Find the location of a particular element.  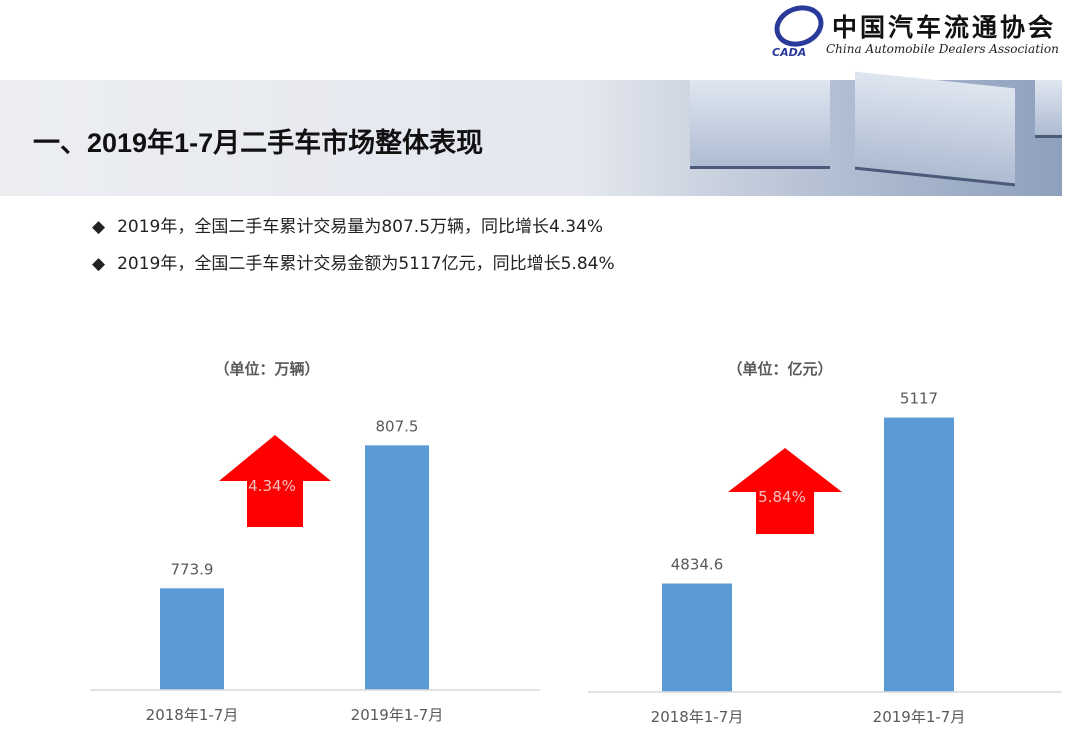

logo-abbr: CADA is located at coordinates (789, 52).